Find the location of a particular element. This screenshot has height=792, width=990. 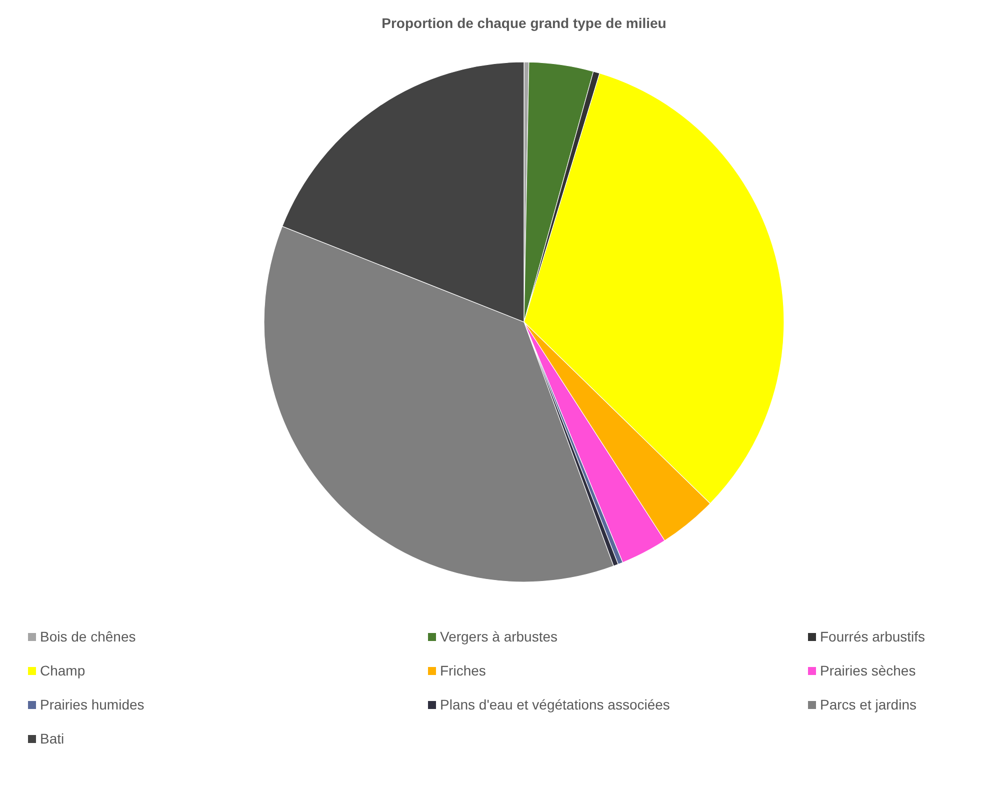

legend-label: Fourrés arbustifs is located at coordinates (873, 636).